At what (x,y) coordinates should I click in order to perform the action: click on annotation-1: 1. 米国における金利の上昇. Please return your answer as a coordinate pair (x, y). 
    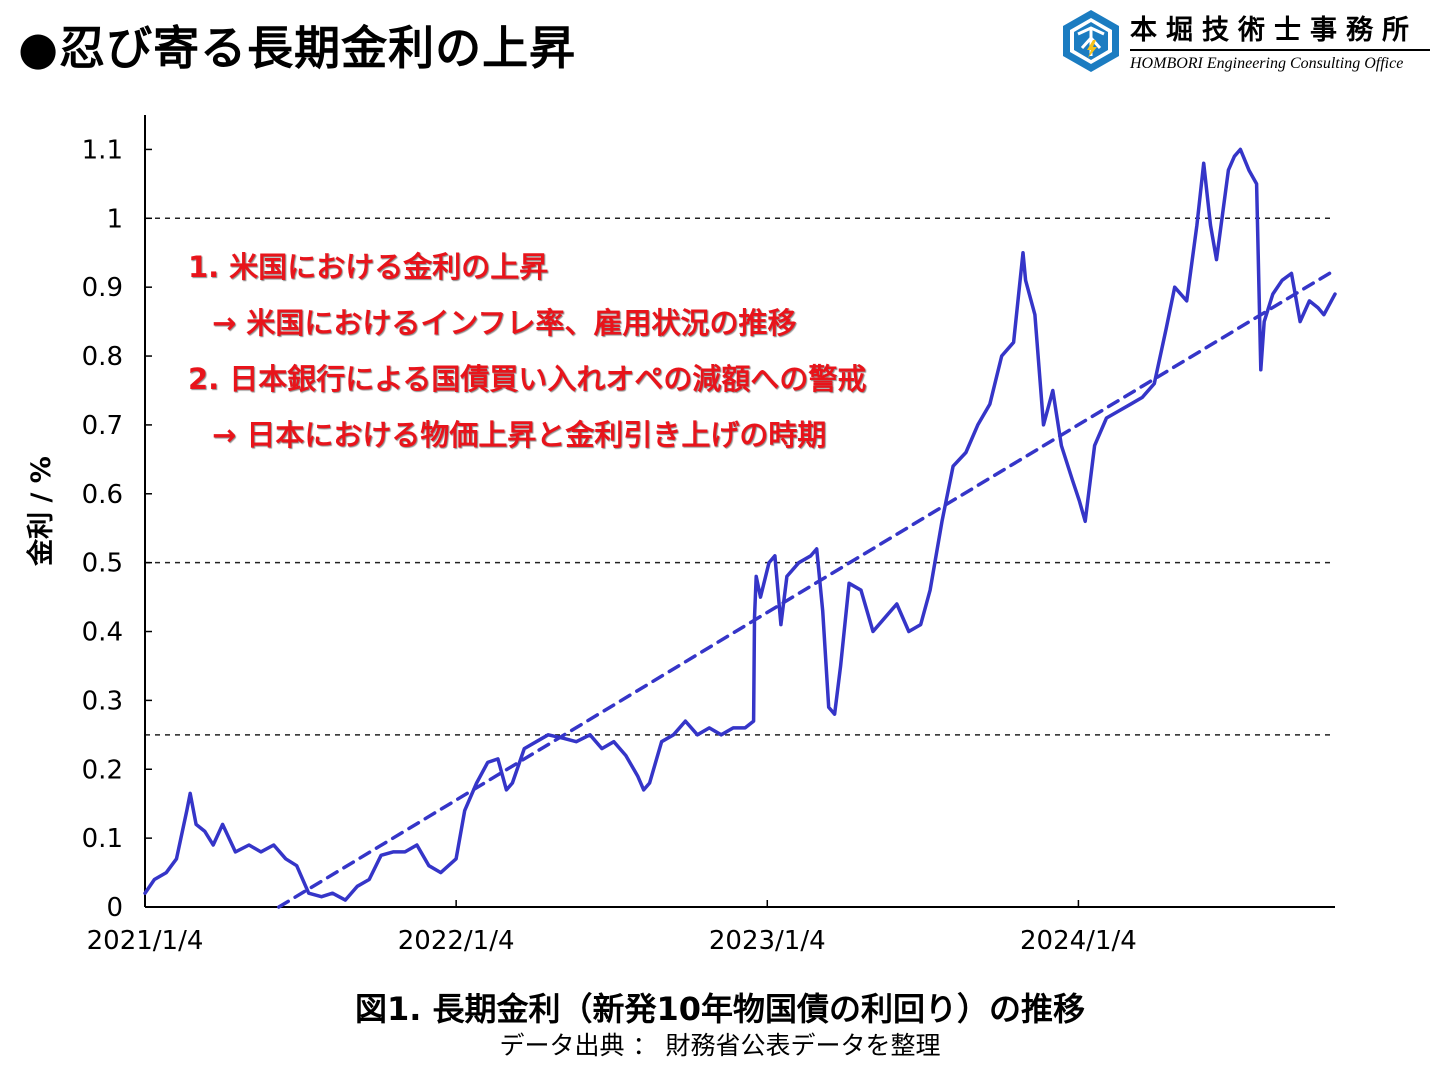
    Looking at the image, I should click on (368, 267).